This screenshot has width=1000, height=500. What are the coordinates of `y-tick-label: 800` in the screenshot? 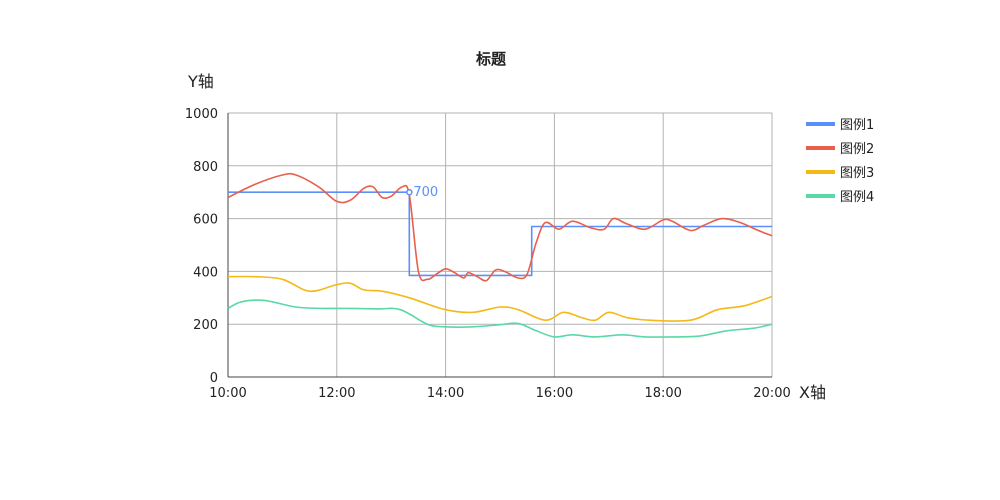 It's located at (205, 167).